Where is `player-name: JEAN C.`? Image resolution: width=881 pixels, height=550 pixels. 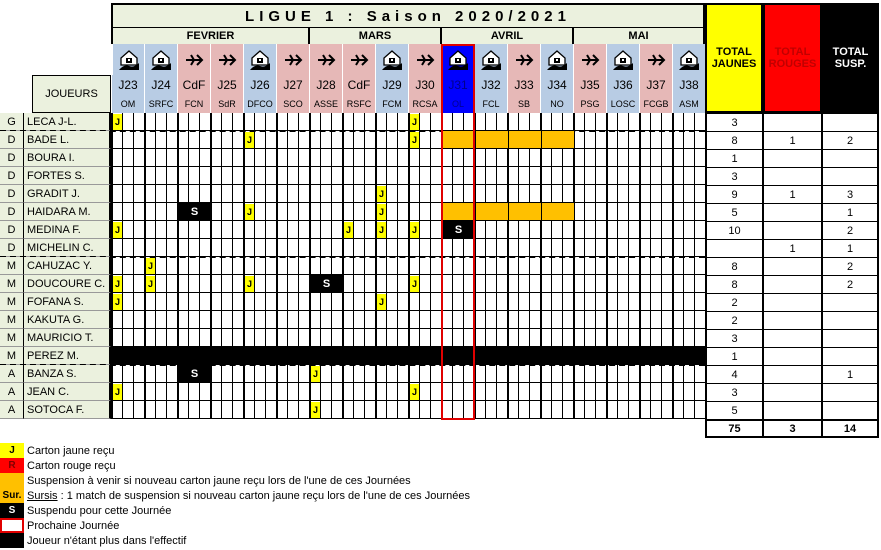 player-name: JEAN C. is located at coordinates (67, 392).